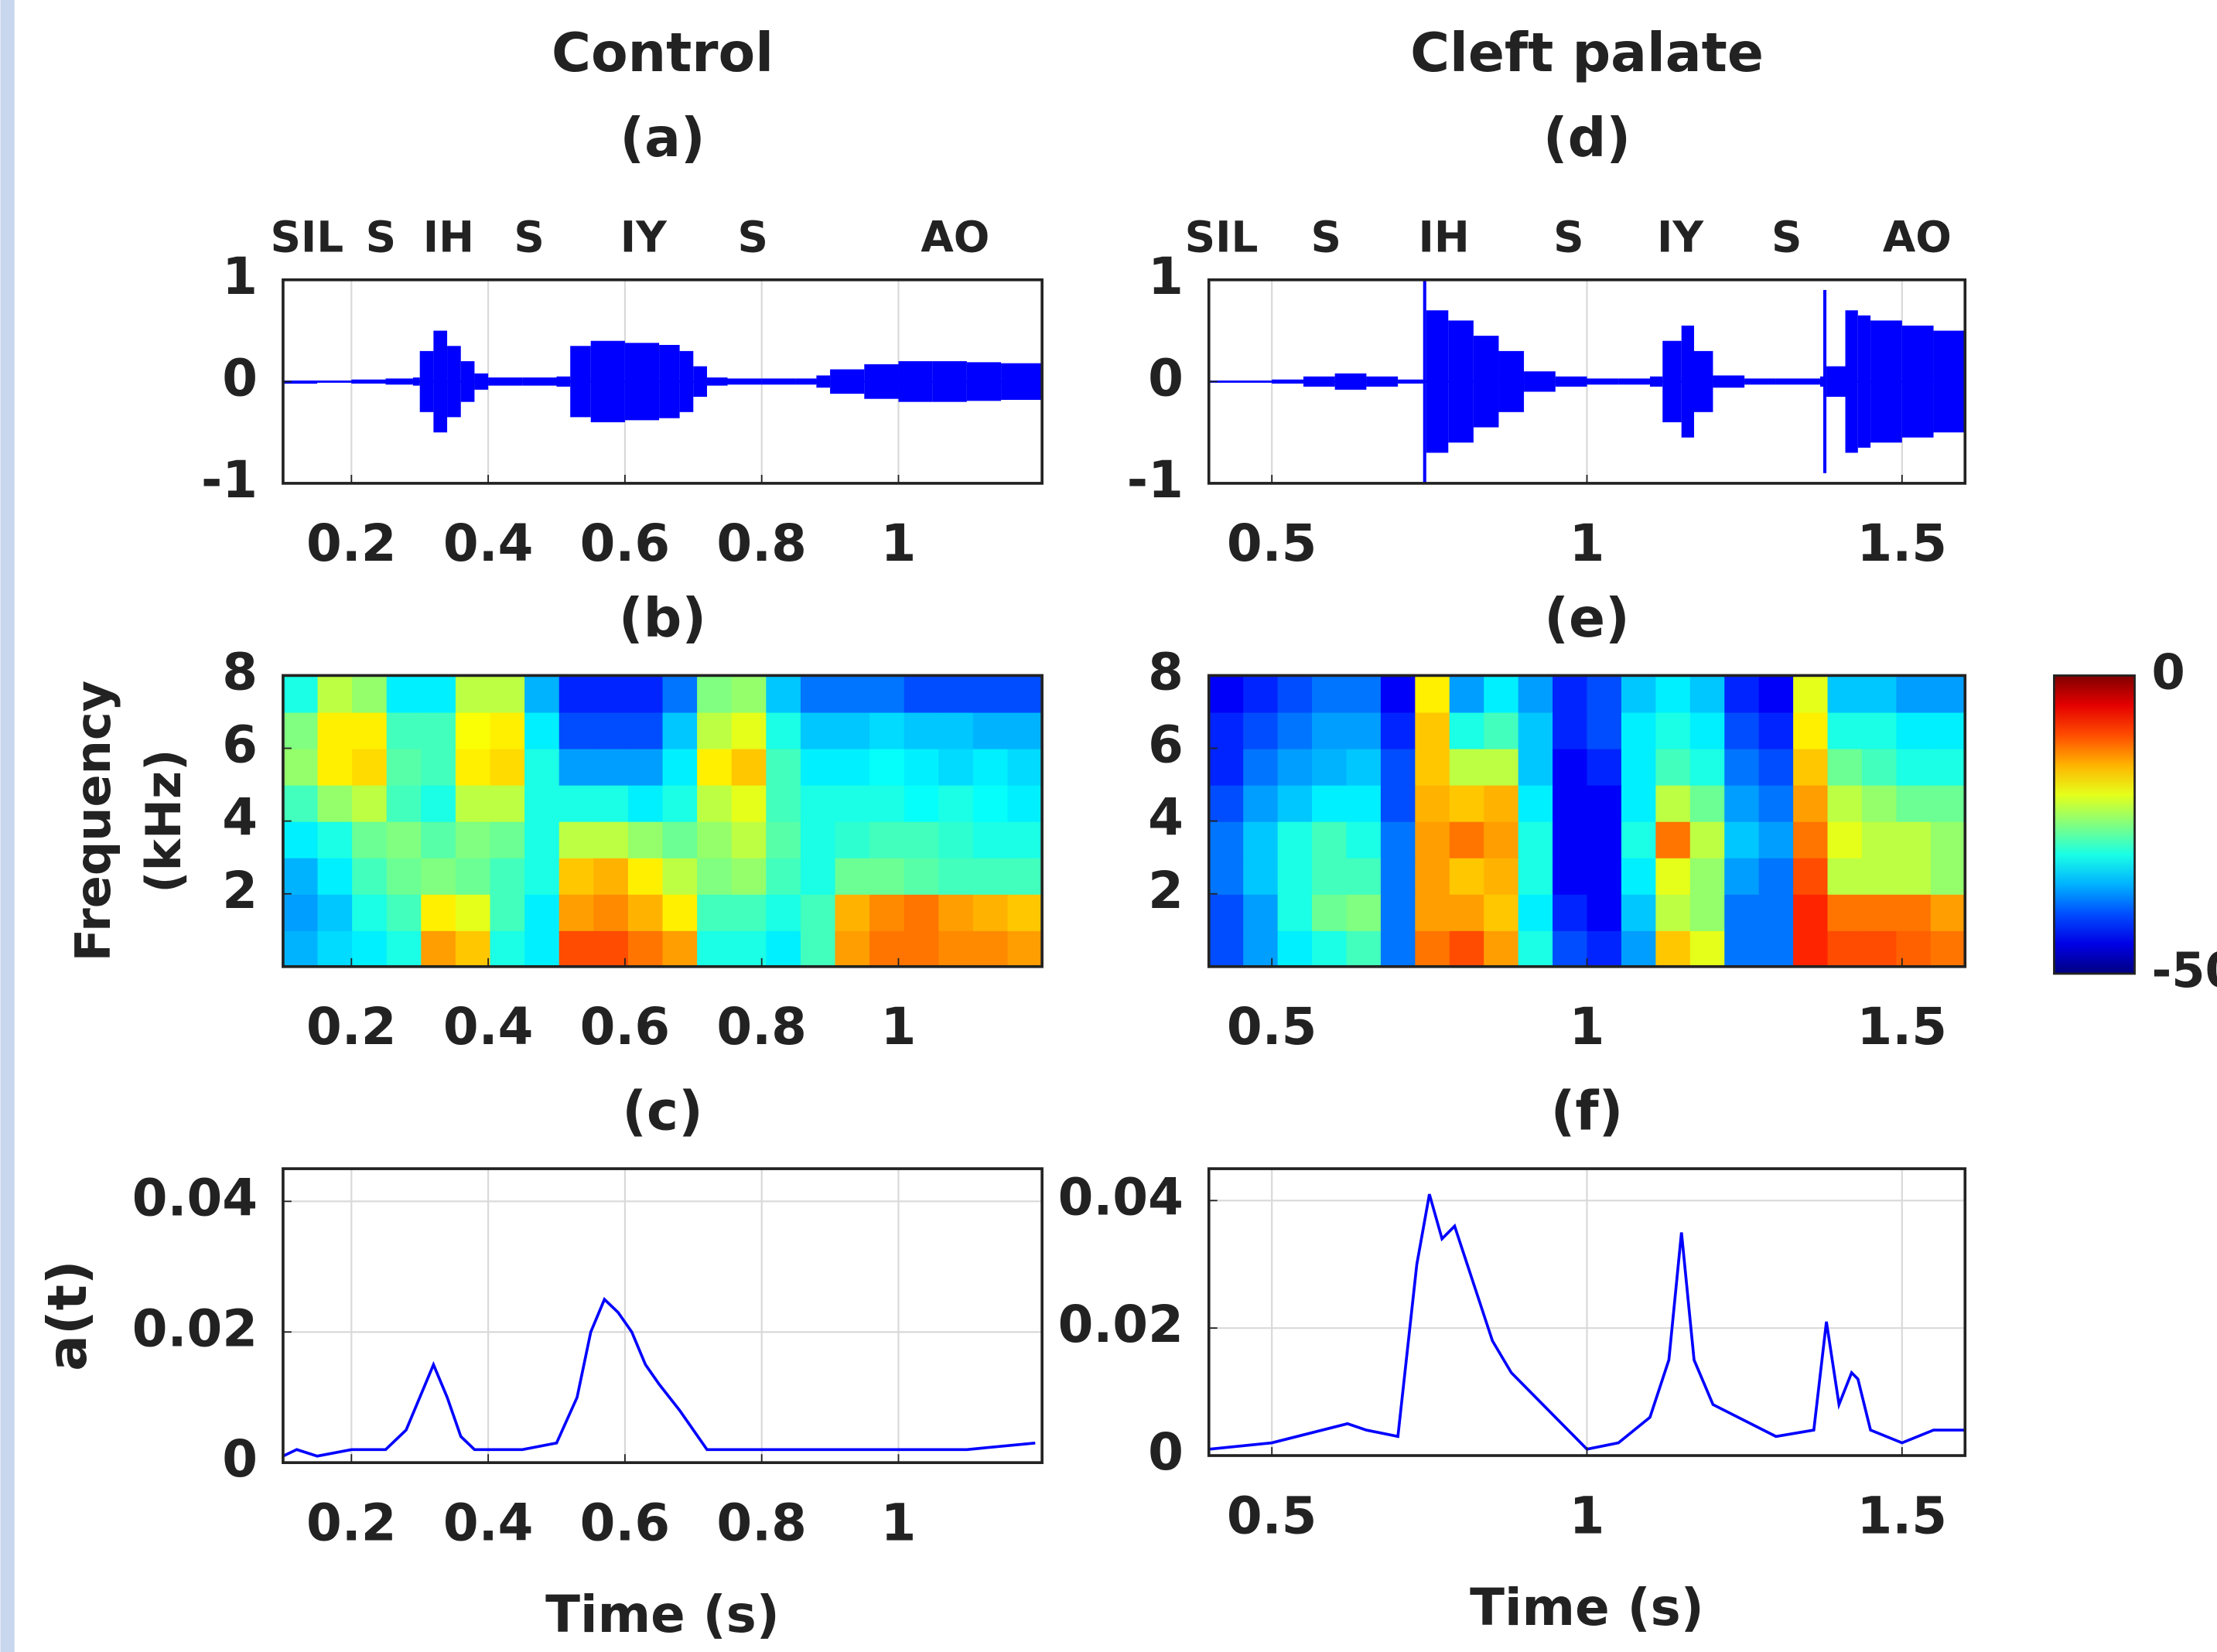  Describe the element at coordinates (1166, 745) in the screenshot. I see `y-tick-label: 6` at that location.